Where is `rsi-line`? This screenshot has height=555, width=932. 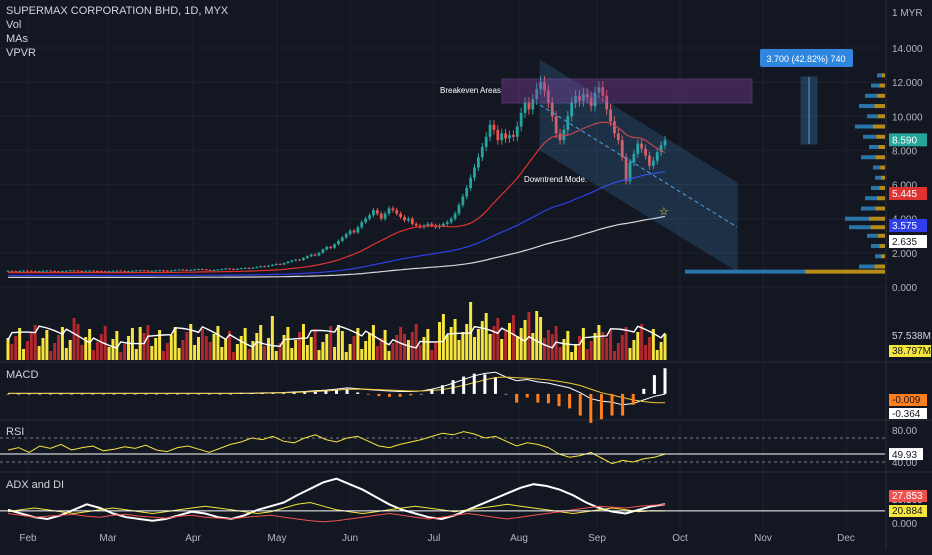 rsi-line is located at coordinates (336, 448).